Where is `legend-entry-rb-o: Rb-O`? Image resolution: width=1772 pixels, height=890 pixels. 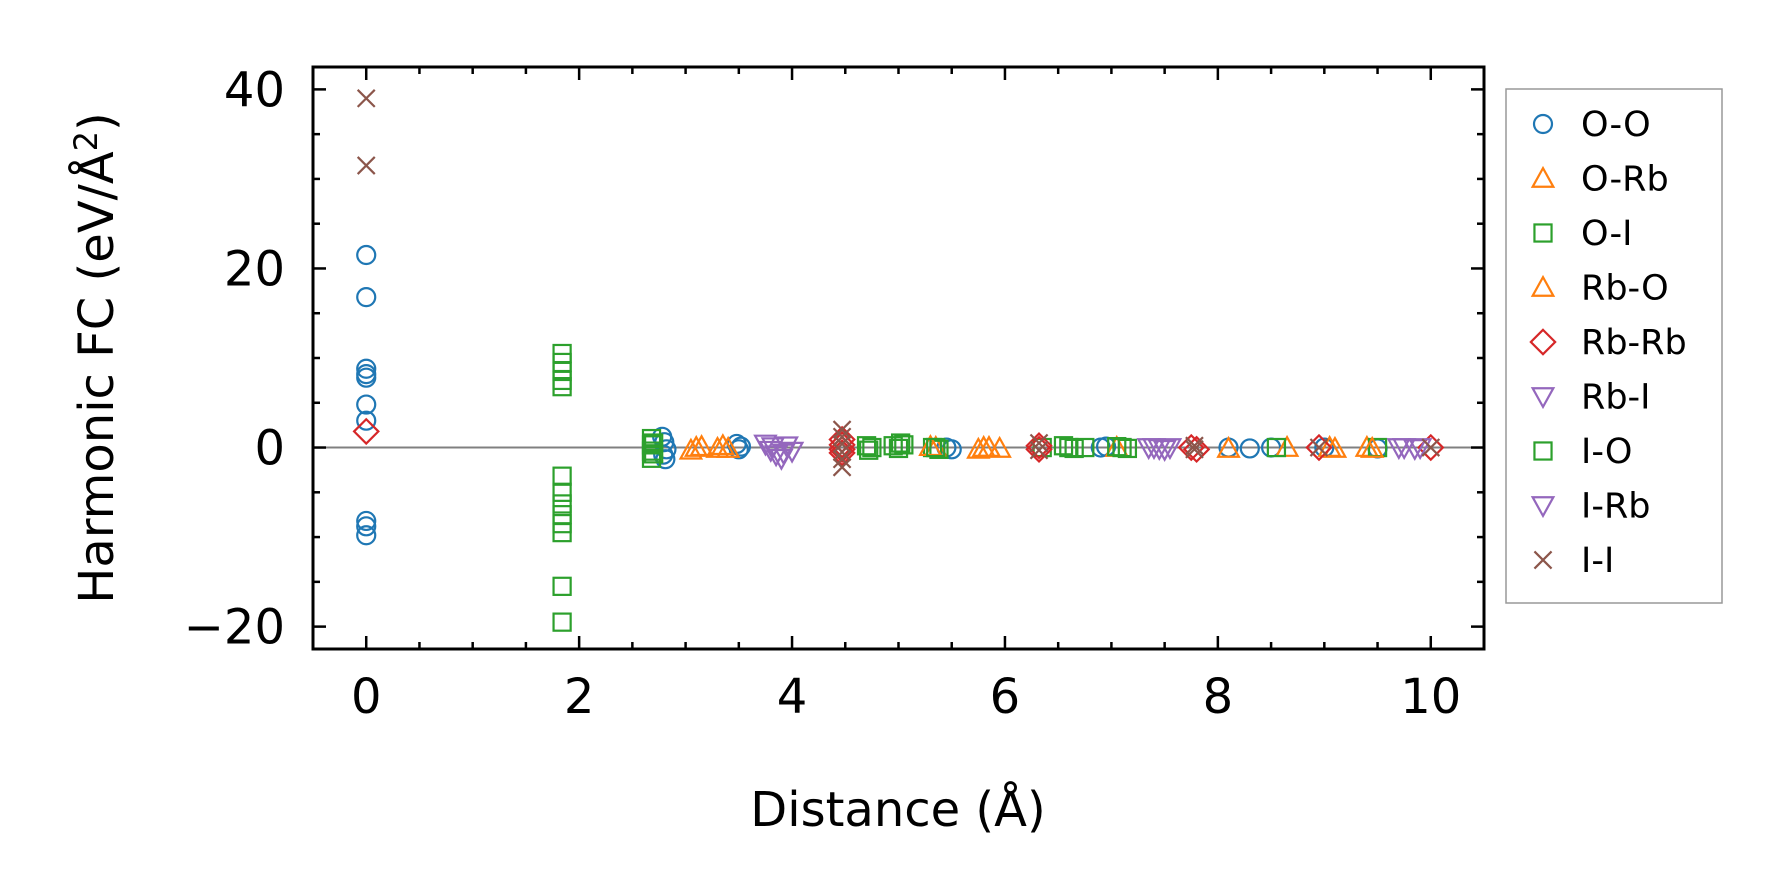 legend-entry-rb-o: Rb-O is located at coordinates (1599, 289).